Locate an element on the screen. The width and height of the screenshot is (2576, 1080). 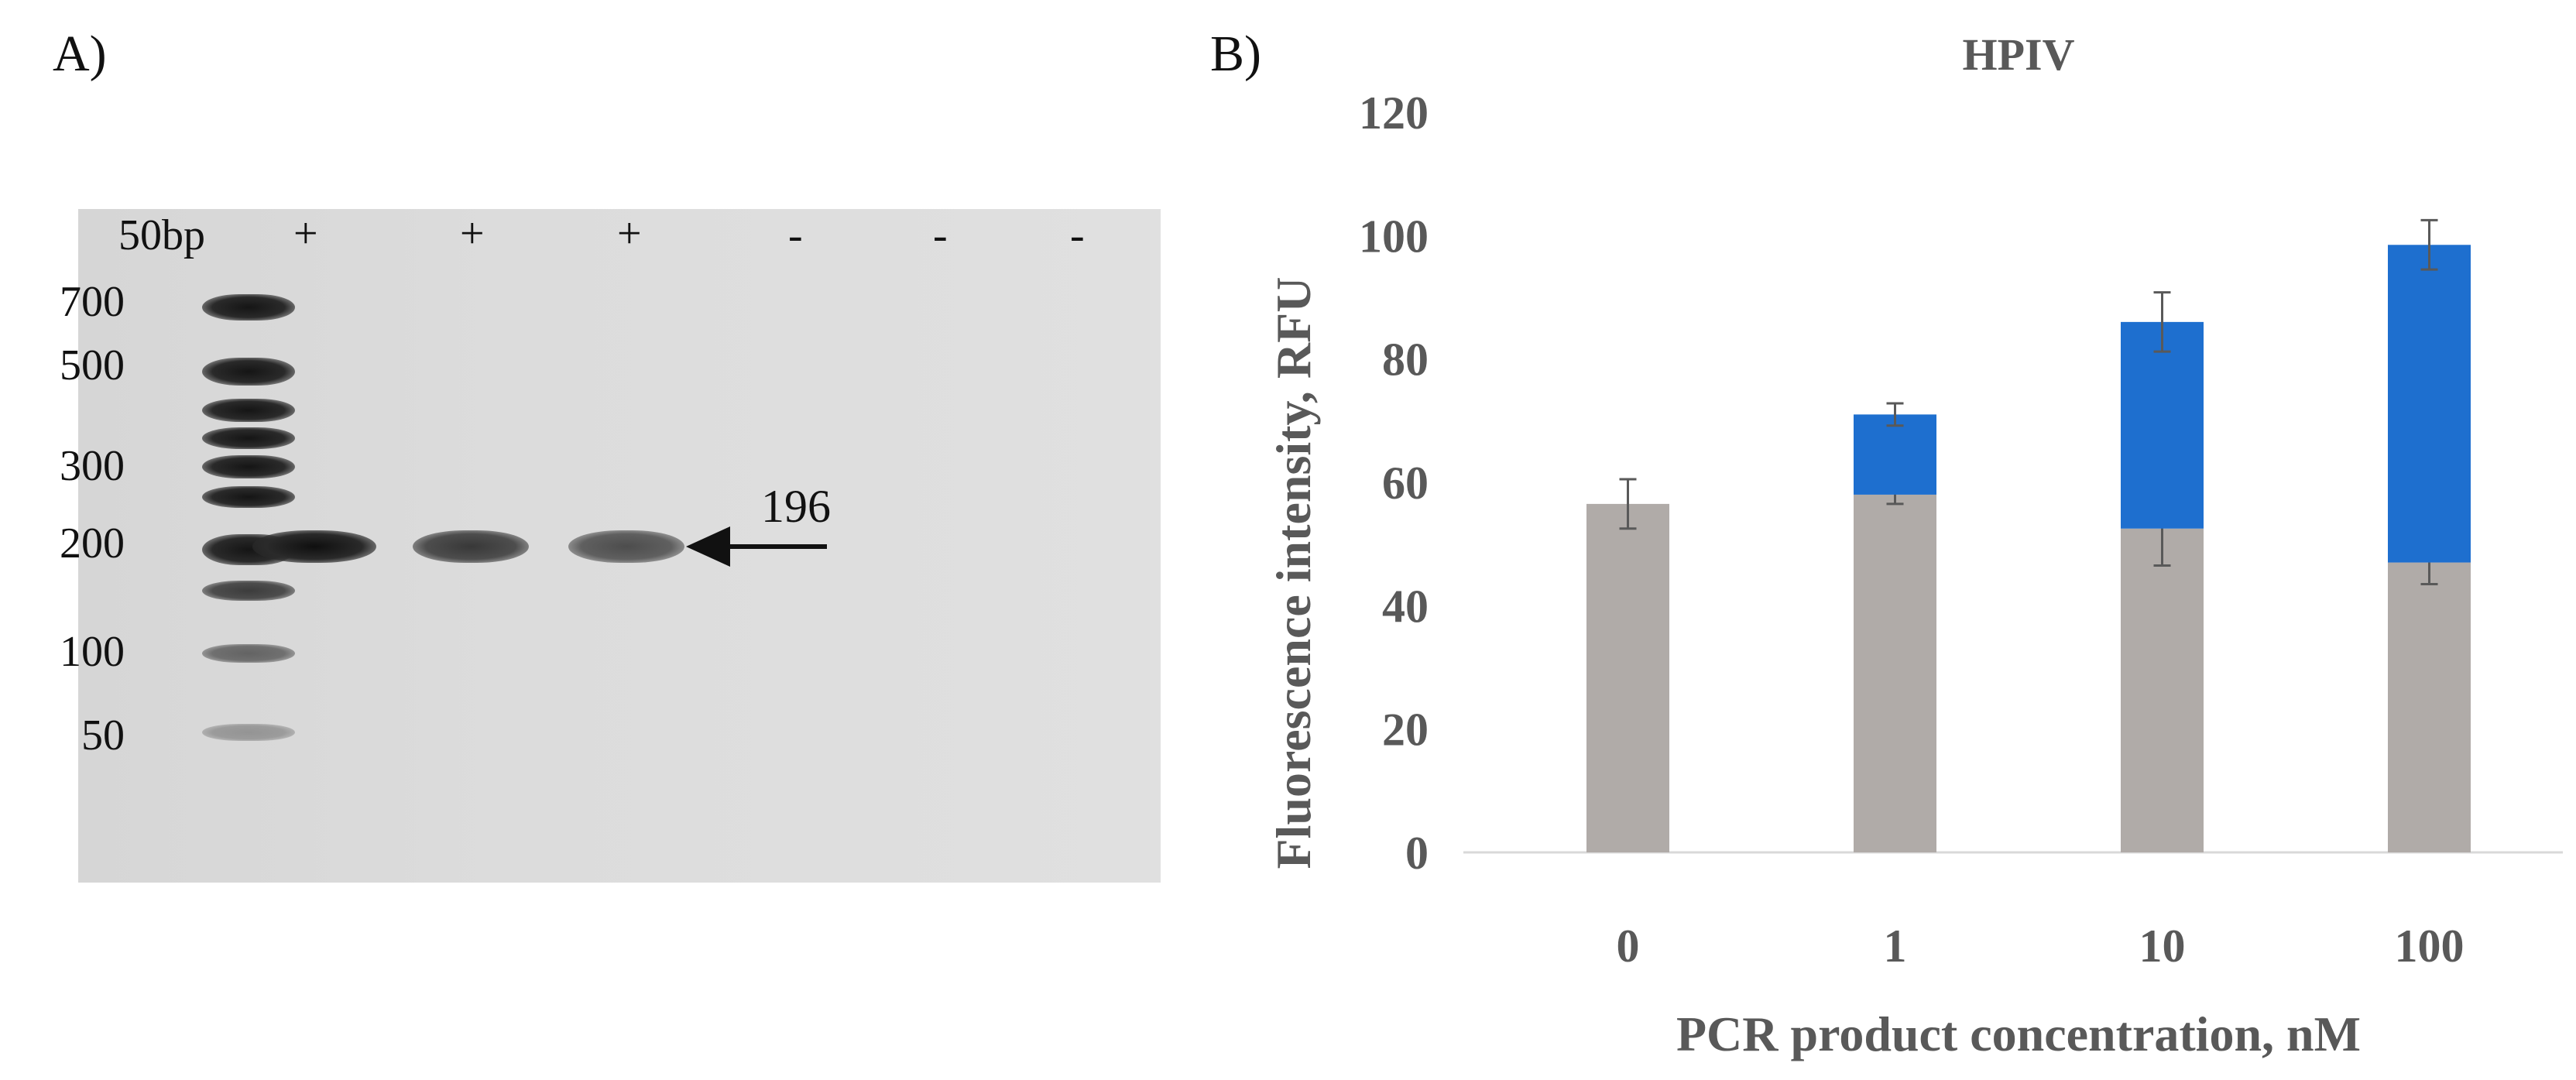
y-axis-label: Fluorescence intensity, RFU is located at coordinates (1293, 573).